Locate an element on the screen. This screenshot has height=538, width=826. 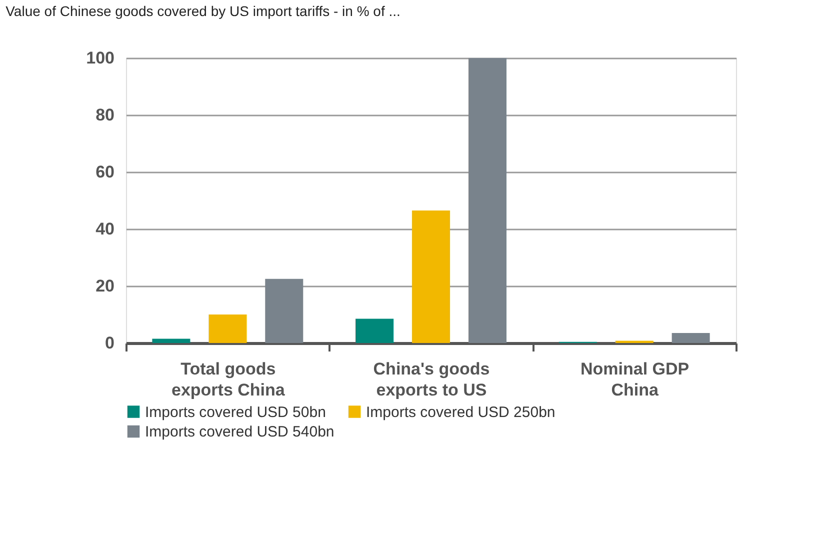
legend-label: Imports covered USD 540bn is located at coordinates (239, 432).